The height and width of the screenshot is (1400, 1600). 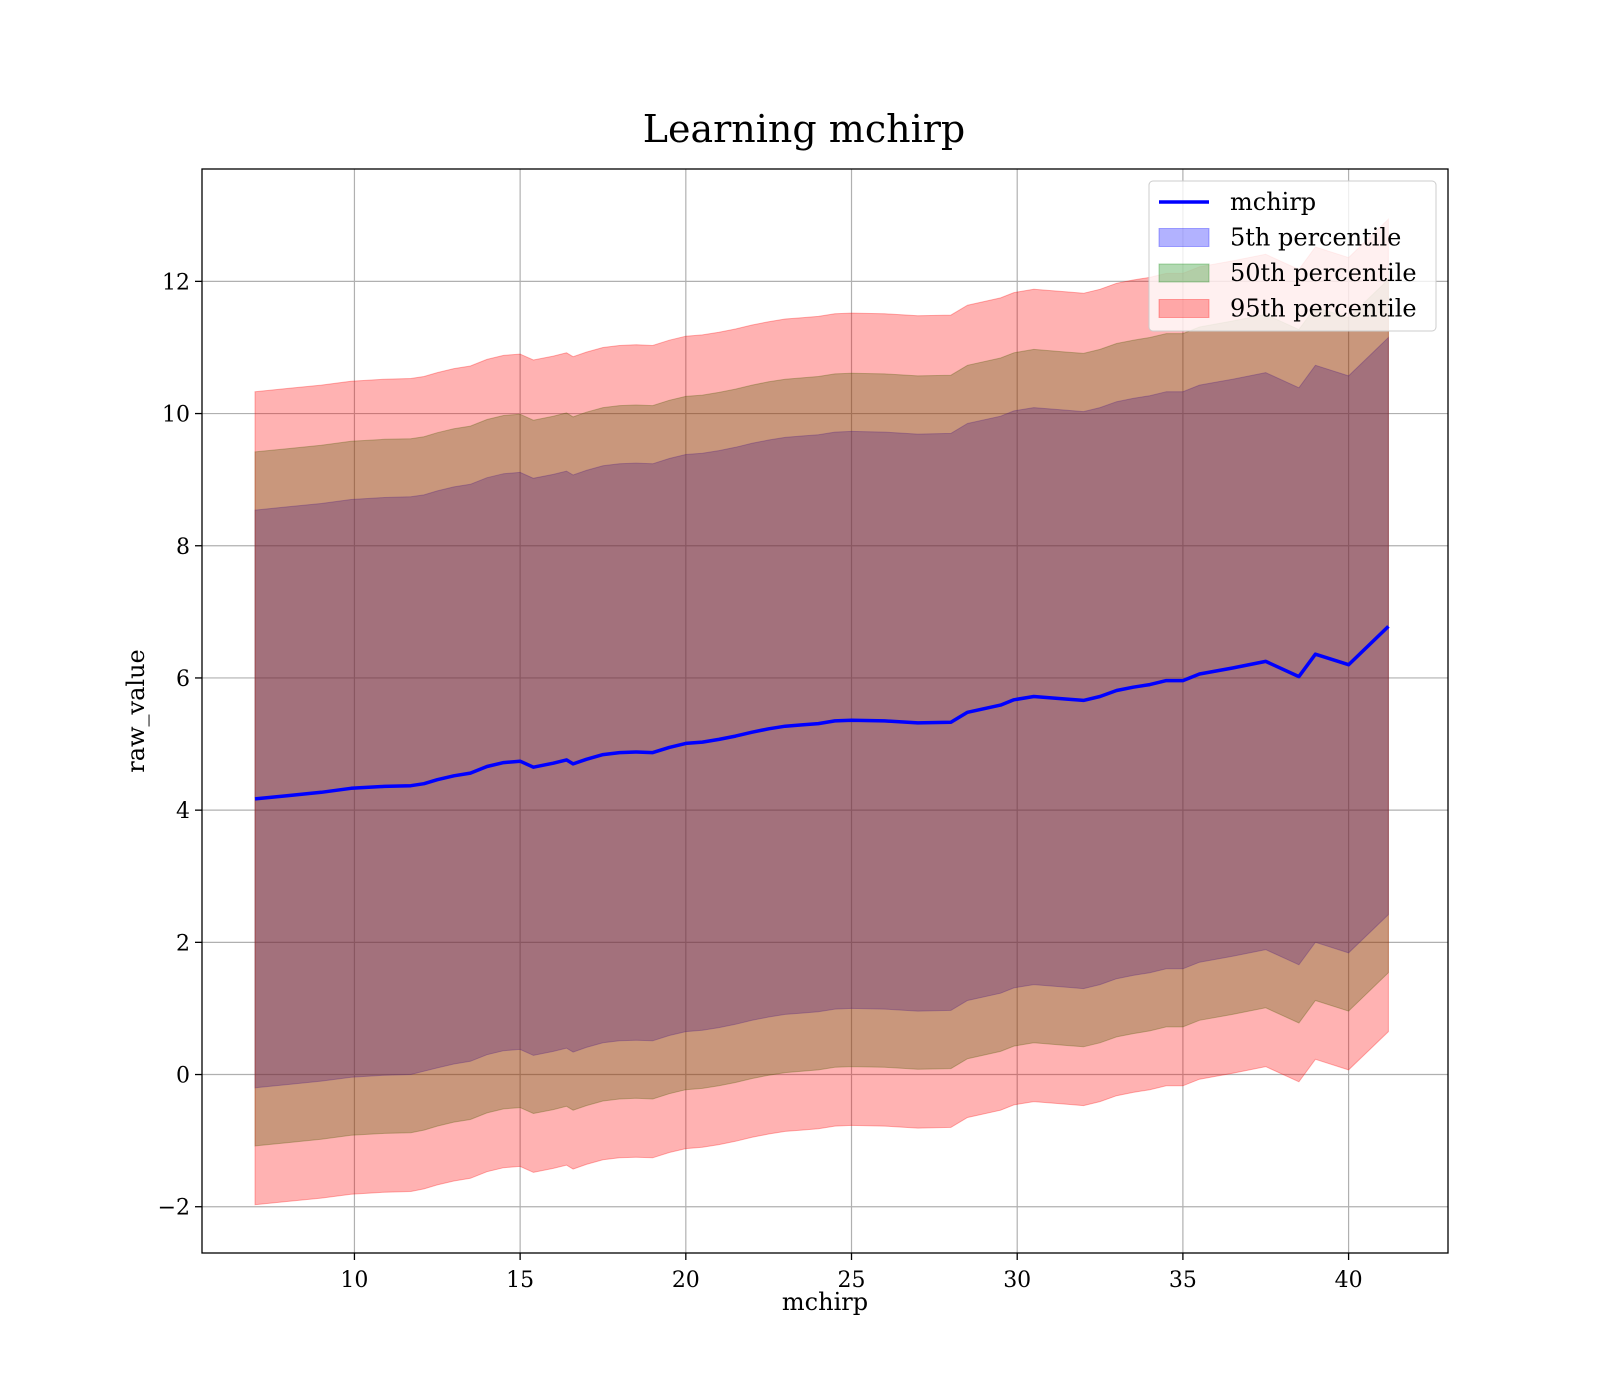 I want to click on x-tick-label: 25, so click(x=852, y=1280).